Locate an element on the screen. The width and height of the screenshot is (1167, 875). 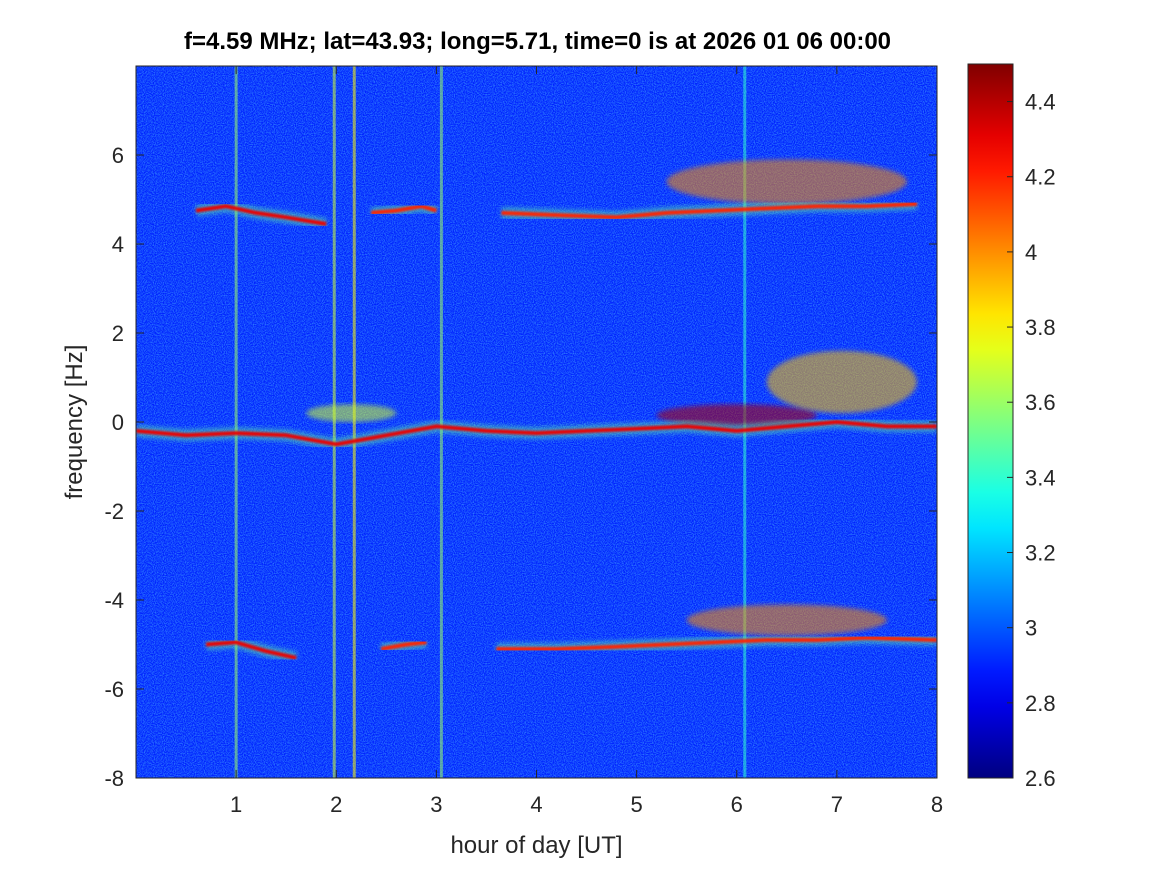
x-tick-label: 2 is located at coordinates (336, 804).